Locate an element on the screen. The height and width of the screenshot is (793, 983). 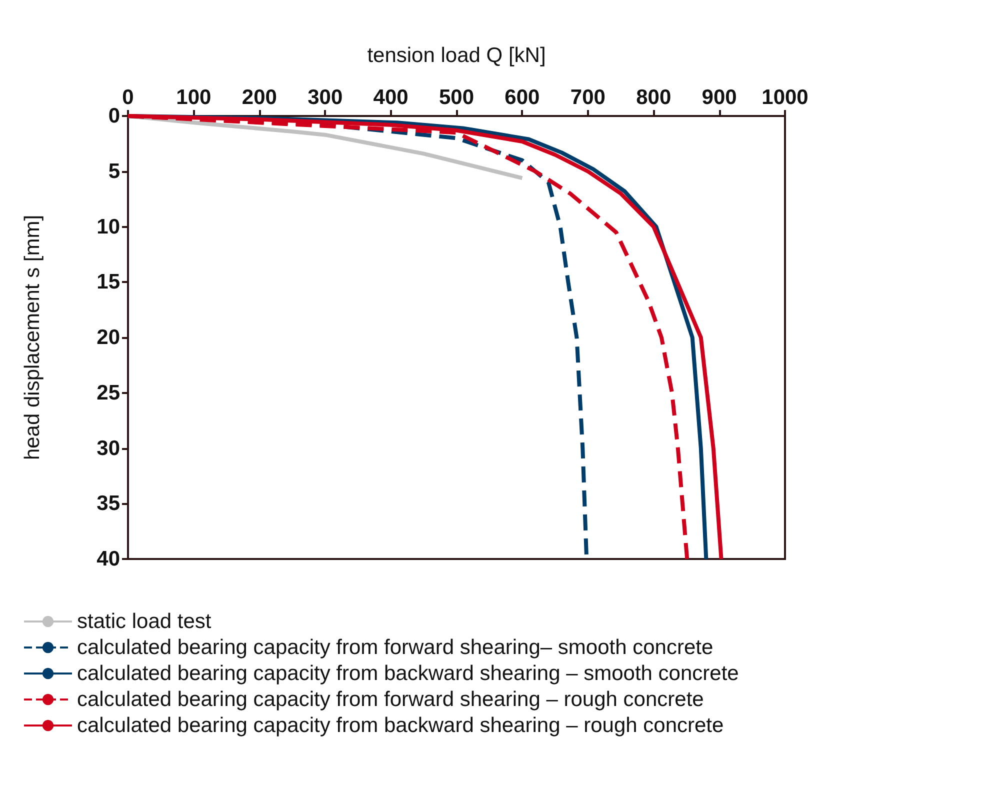
legend-label: calculated bearing capacity from forward shearing– smooth concrete is located at coordinates (395, 647).